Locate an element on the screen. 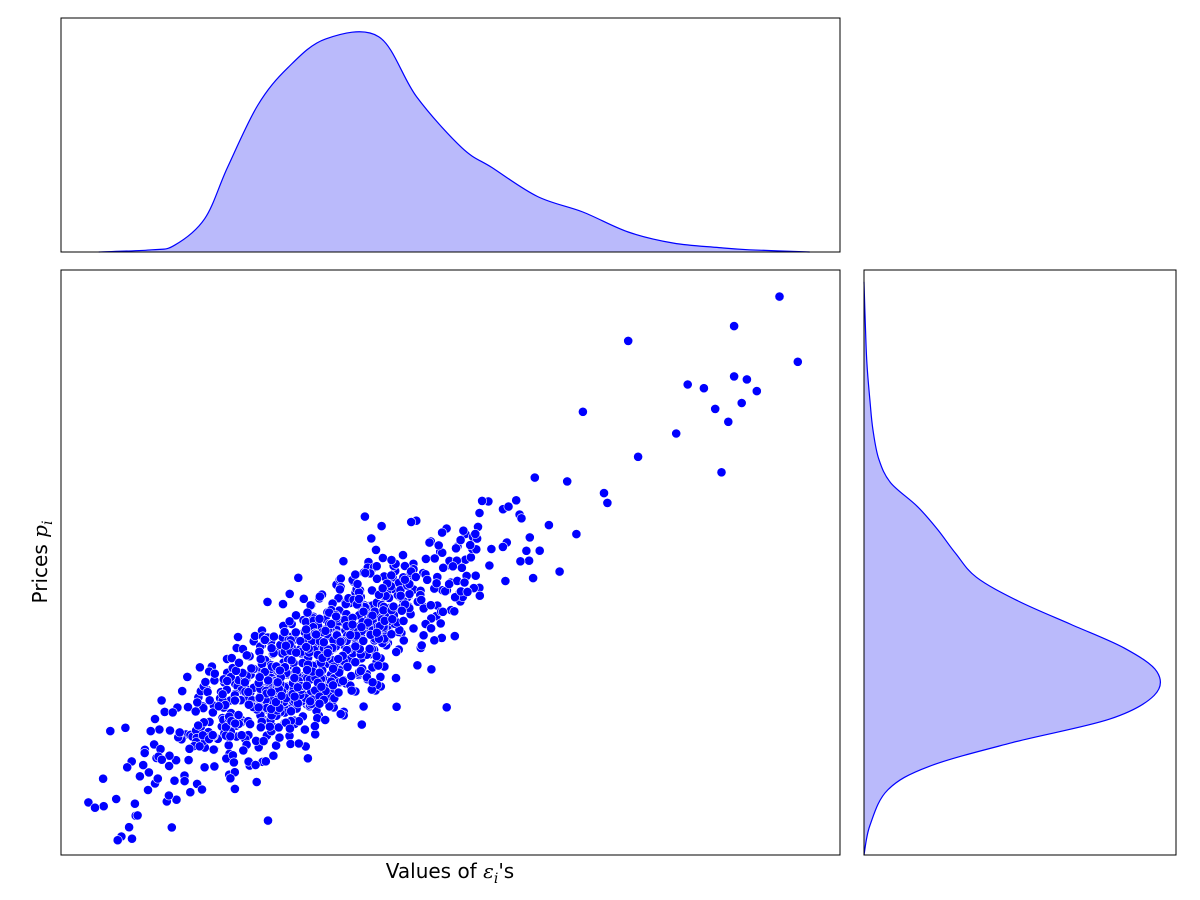 The image size is (1200, 900). x-axis-label-prefix: Values of is located at coordinates (434, 871).